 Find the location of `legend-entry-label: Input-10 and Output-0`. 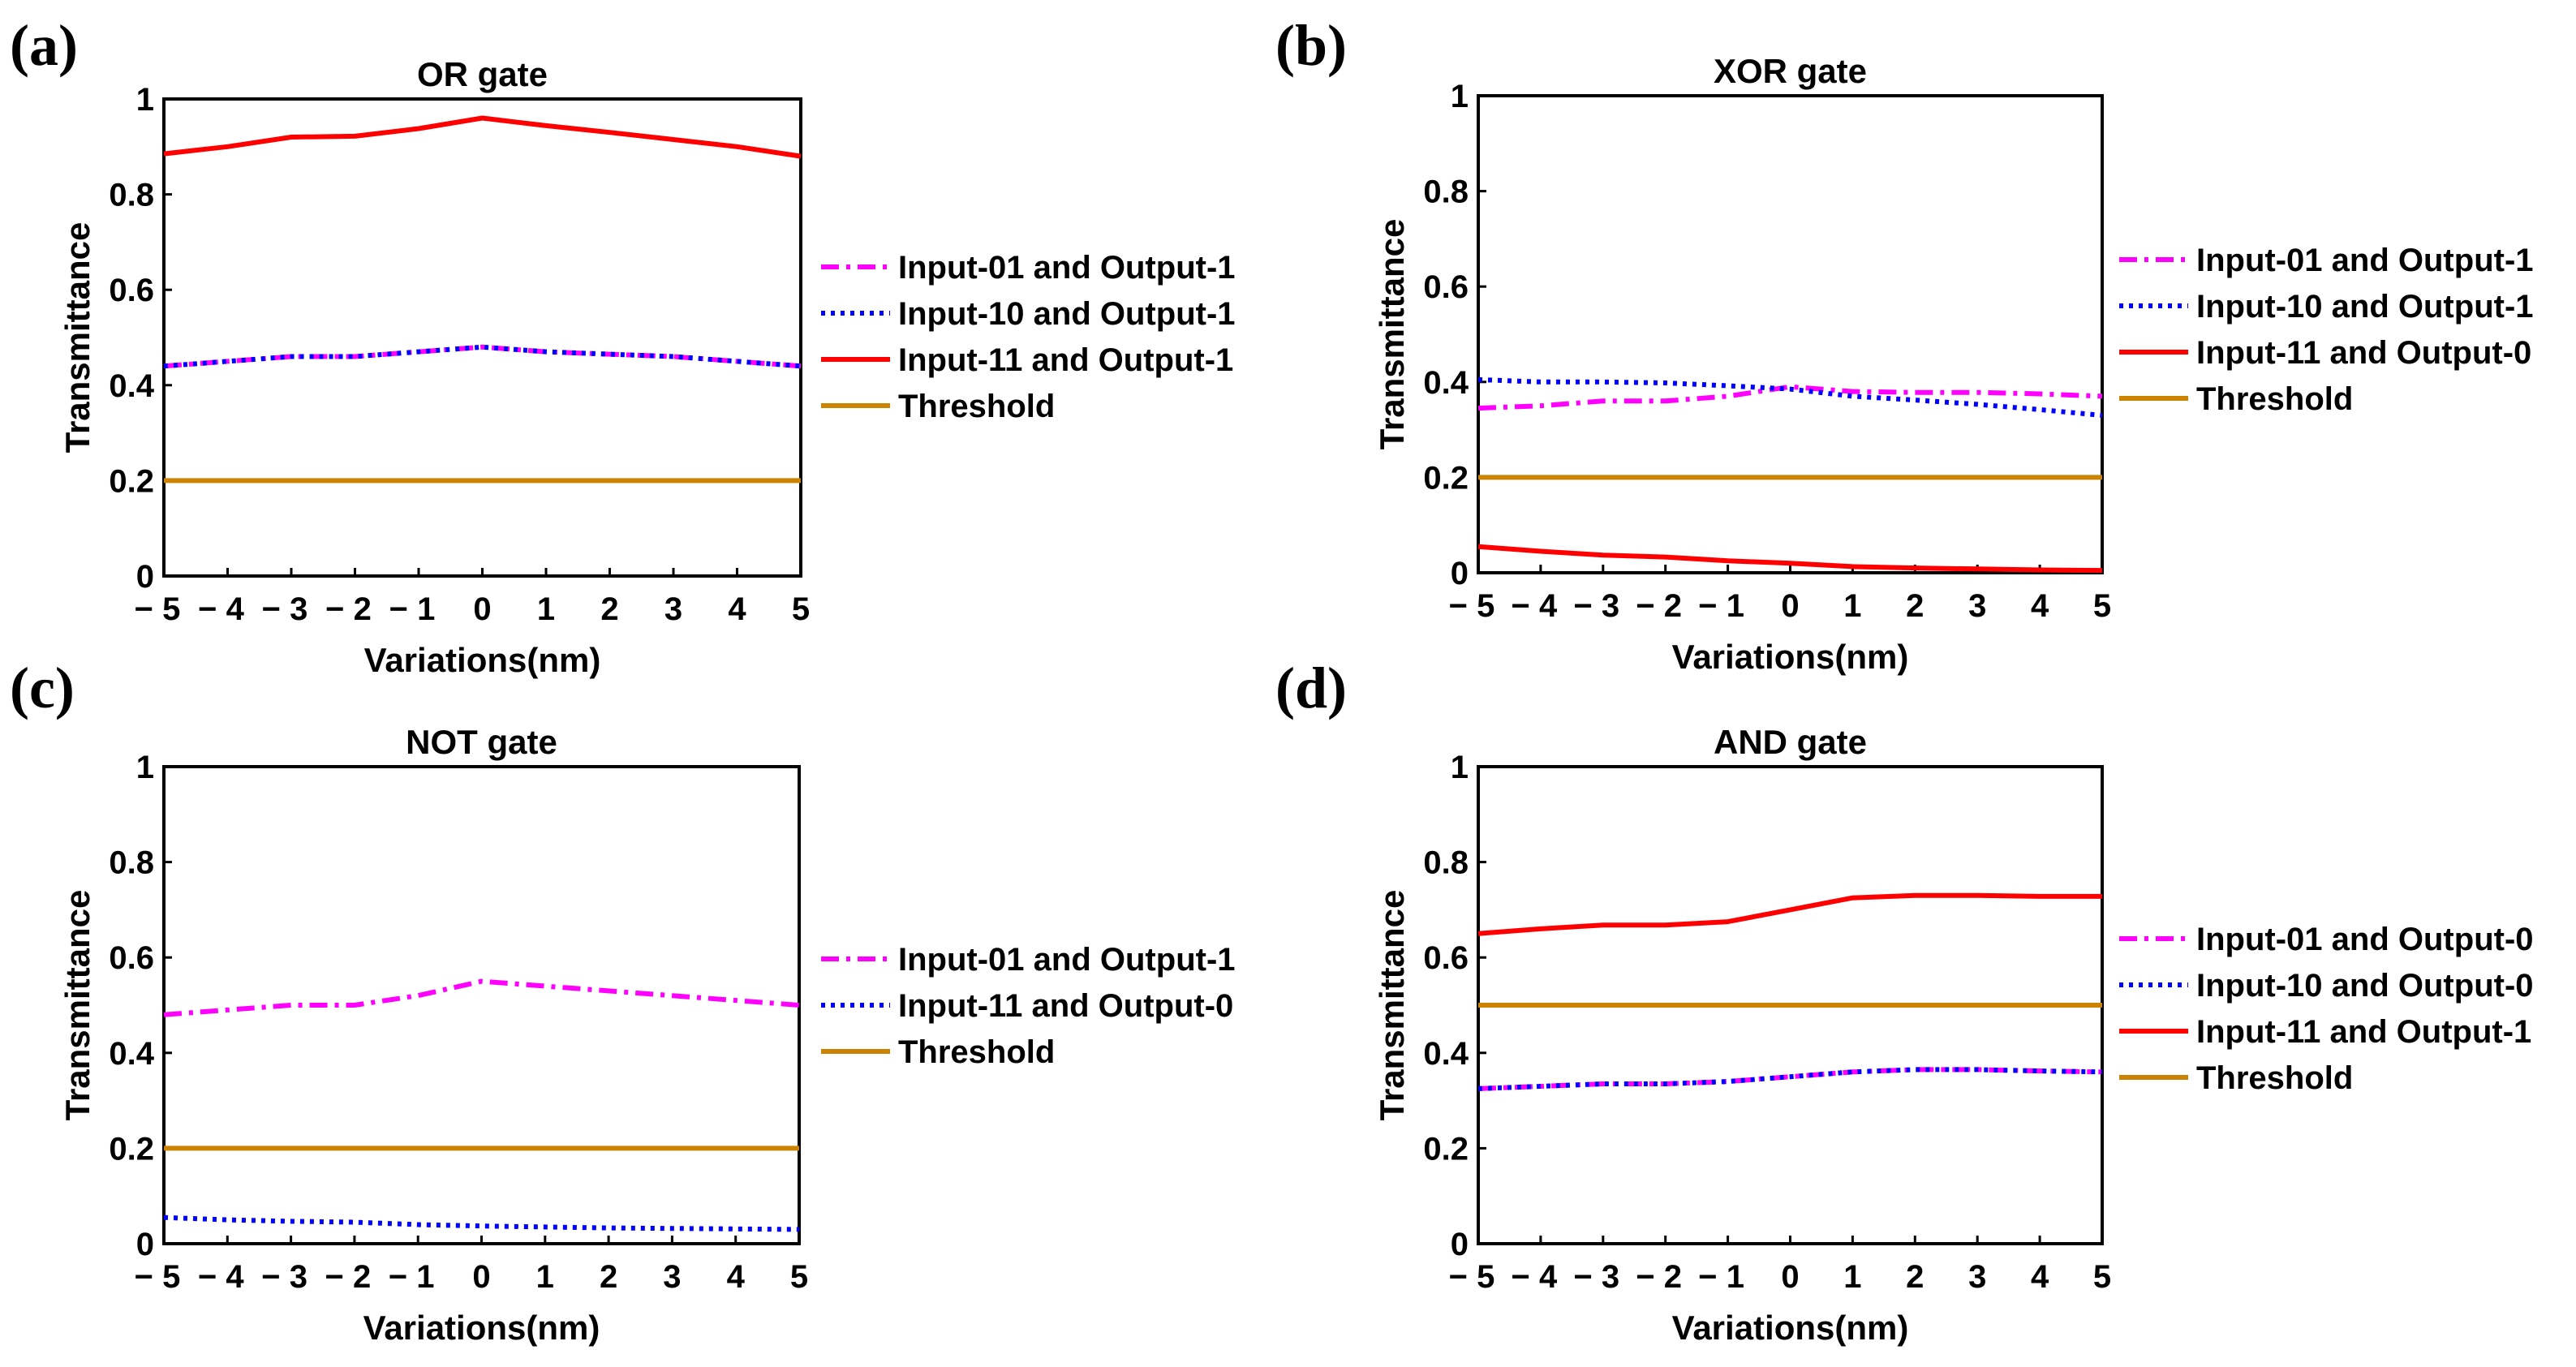

legend-entry-label: Input-10 and Output-0 is located at coordinates (2365, 986).